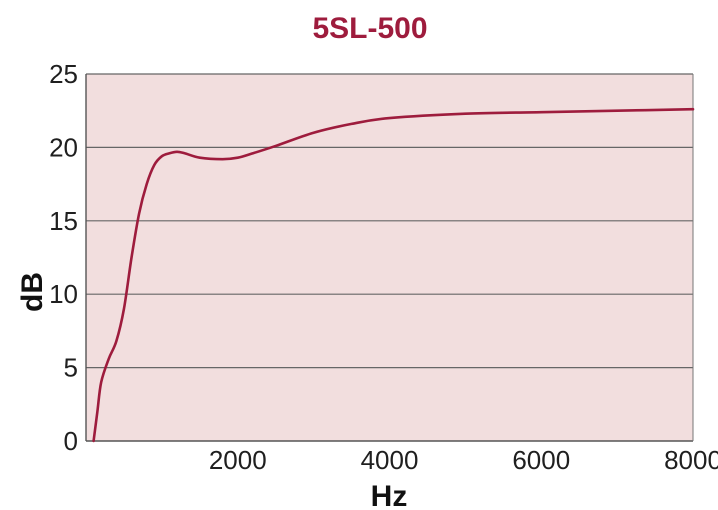  What do you see at coordinates (390, 460) in the screenshot?
I see `x-tick-label-4000: 4000` at bounding box center [390, 460].